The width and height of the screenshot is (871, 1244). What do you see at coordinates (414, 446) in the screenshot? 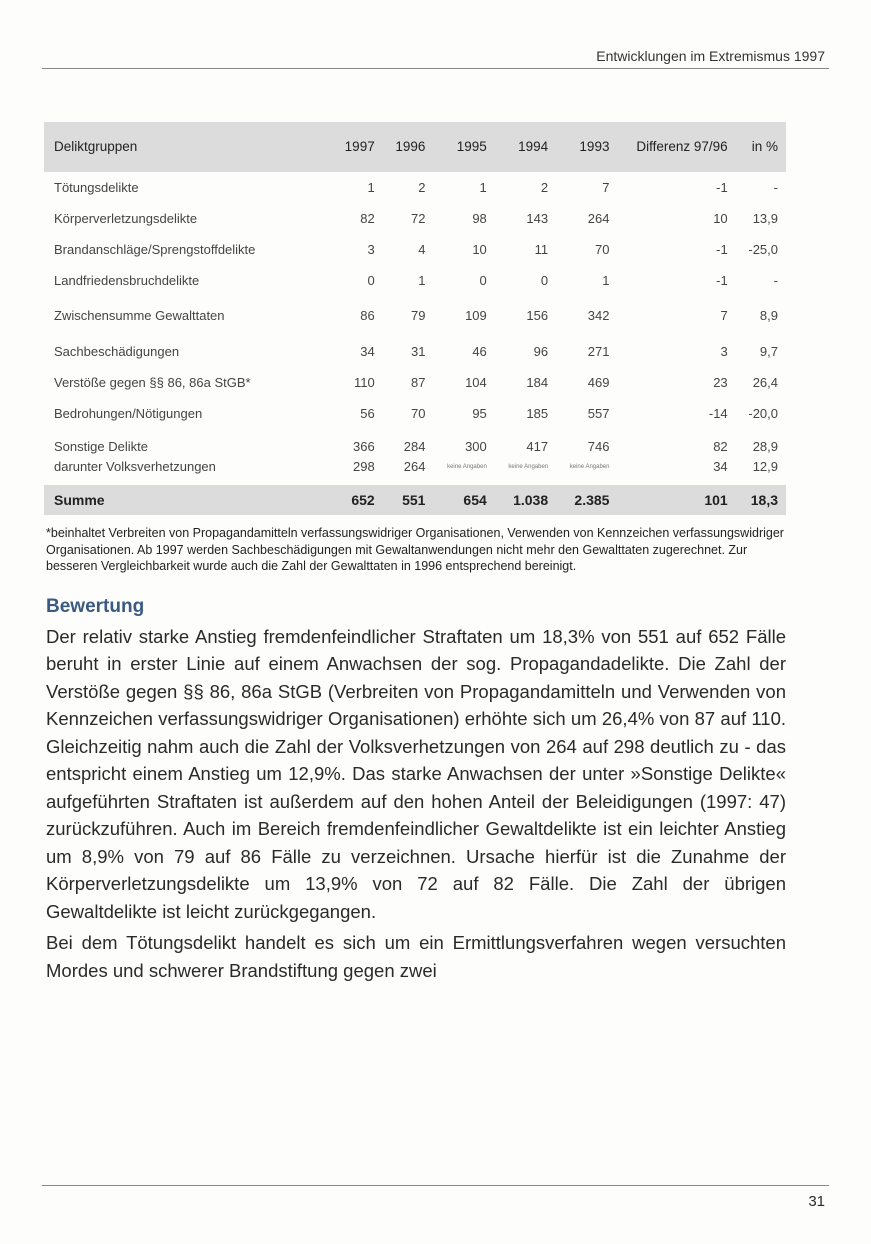
I see `table-cell: 284` at bounding box center [414, 446].